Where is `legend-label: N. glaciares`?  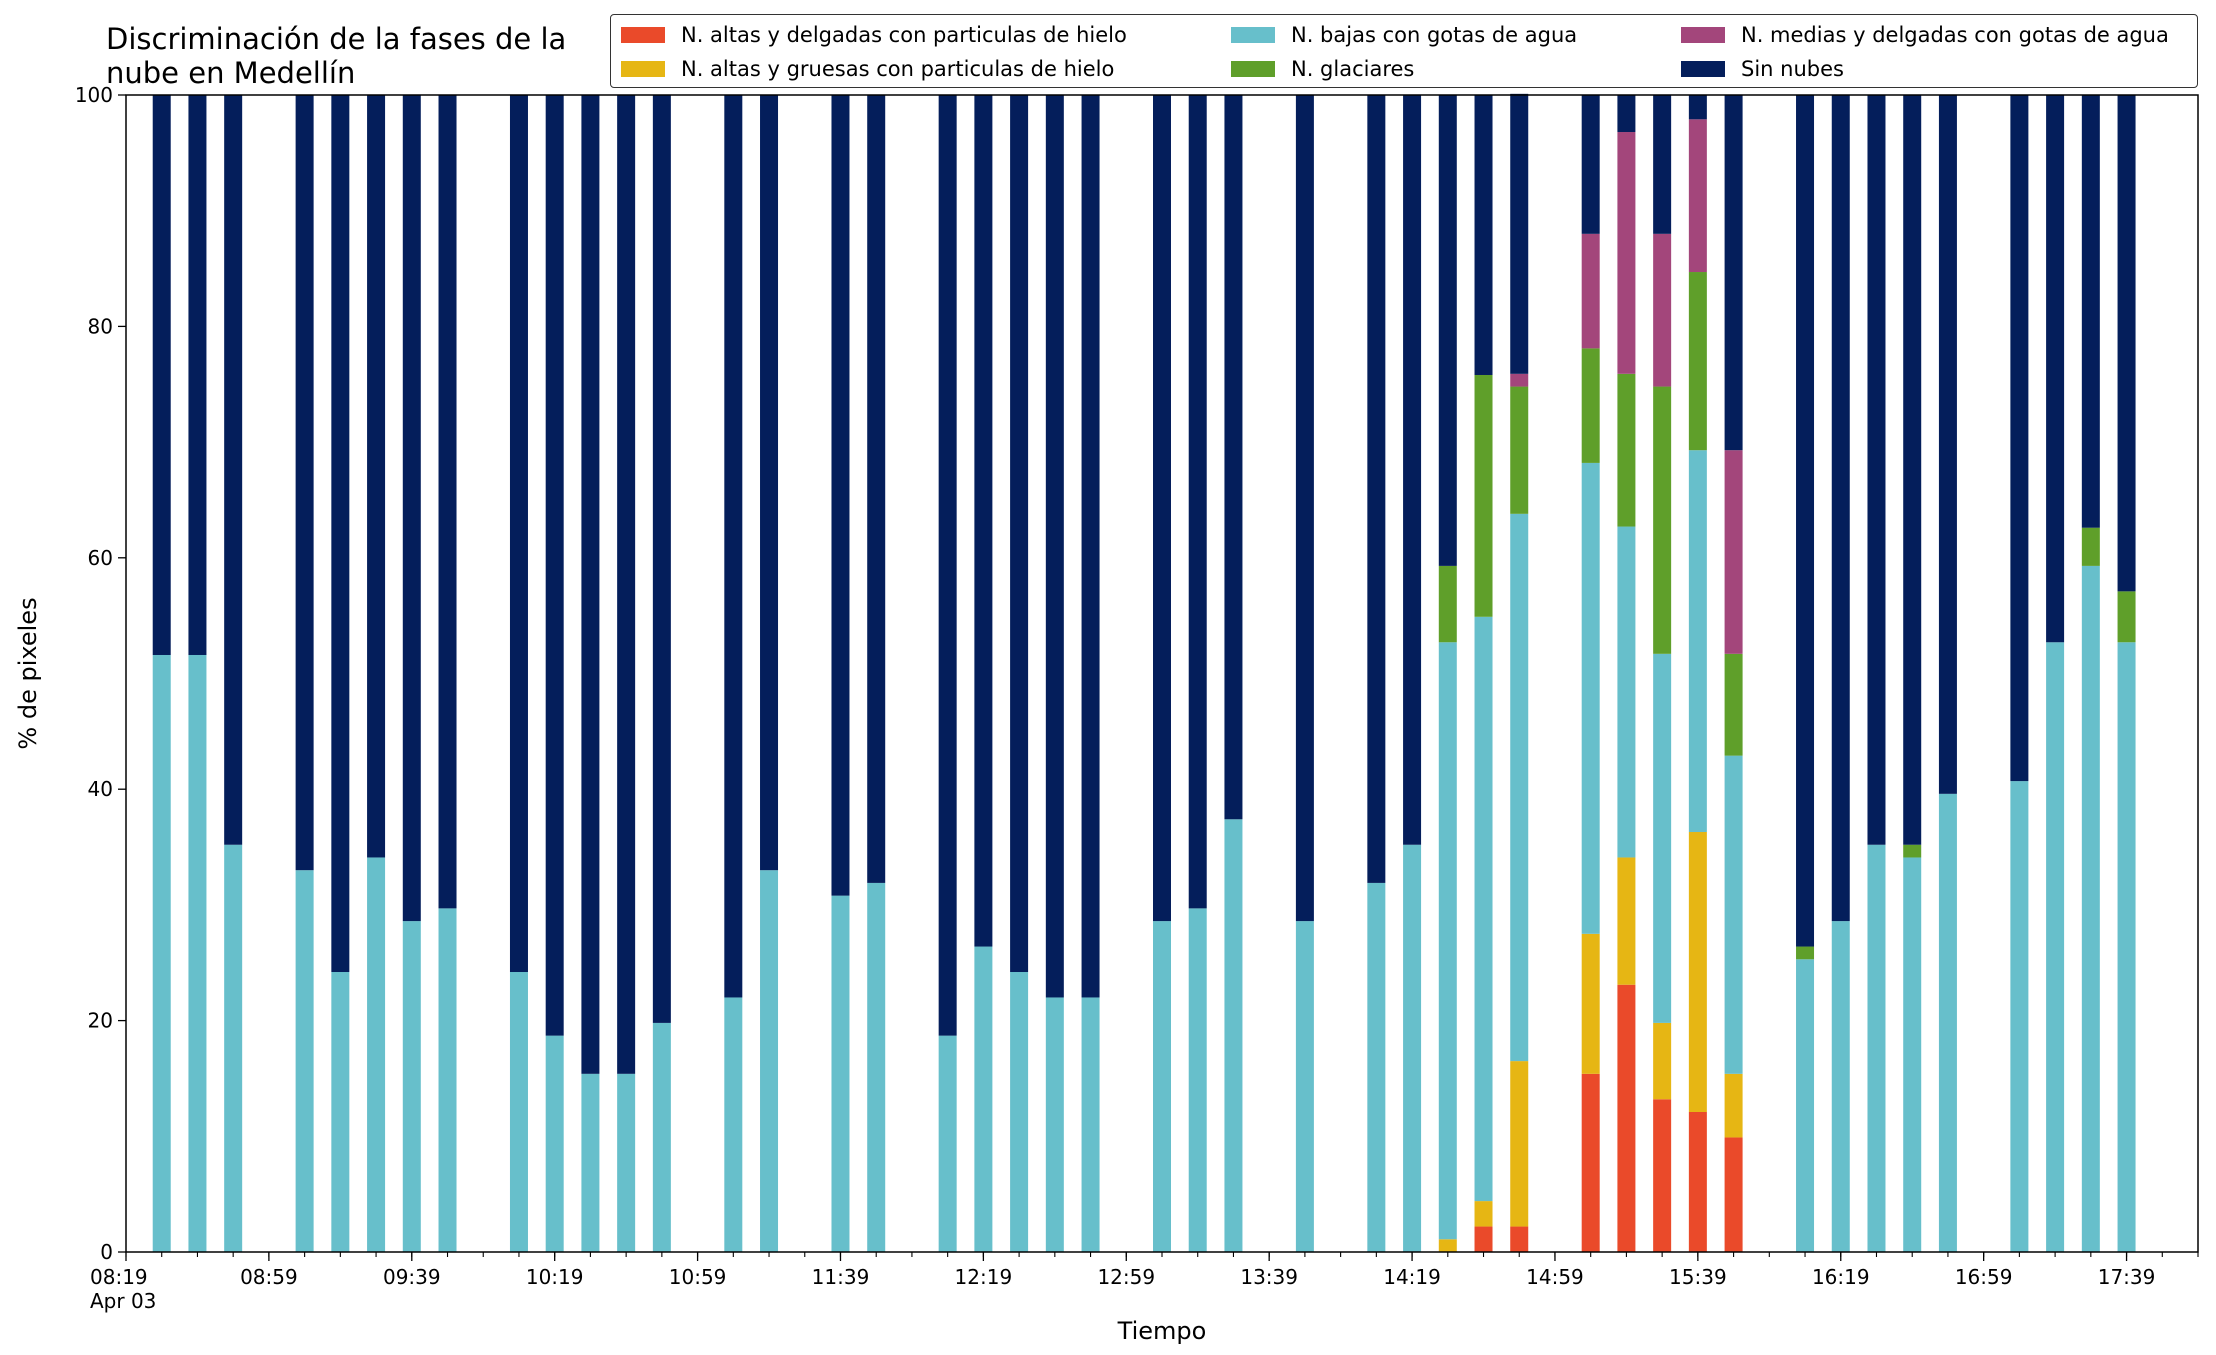 legend-label: N. glaciares is located at coordinates (1353, 69).